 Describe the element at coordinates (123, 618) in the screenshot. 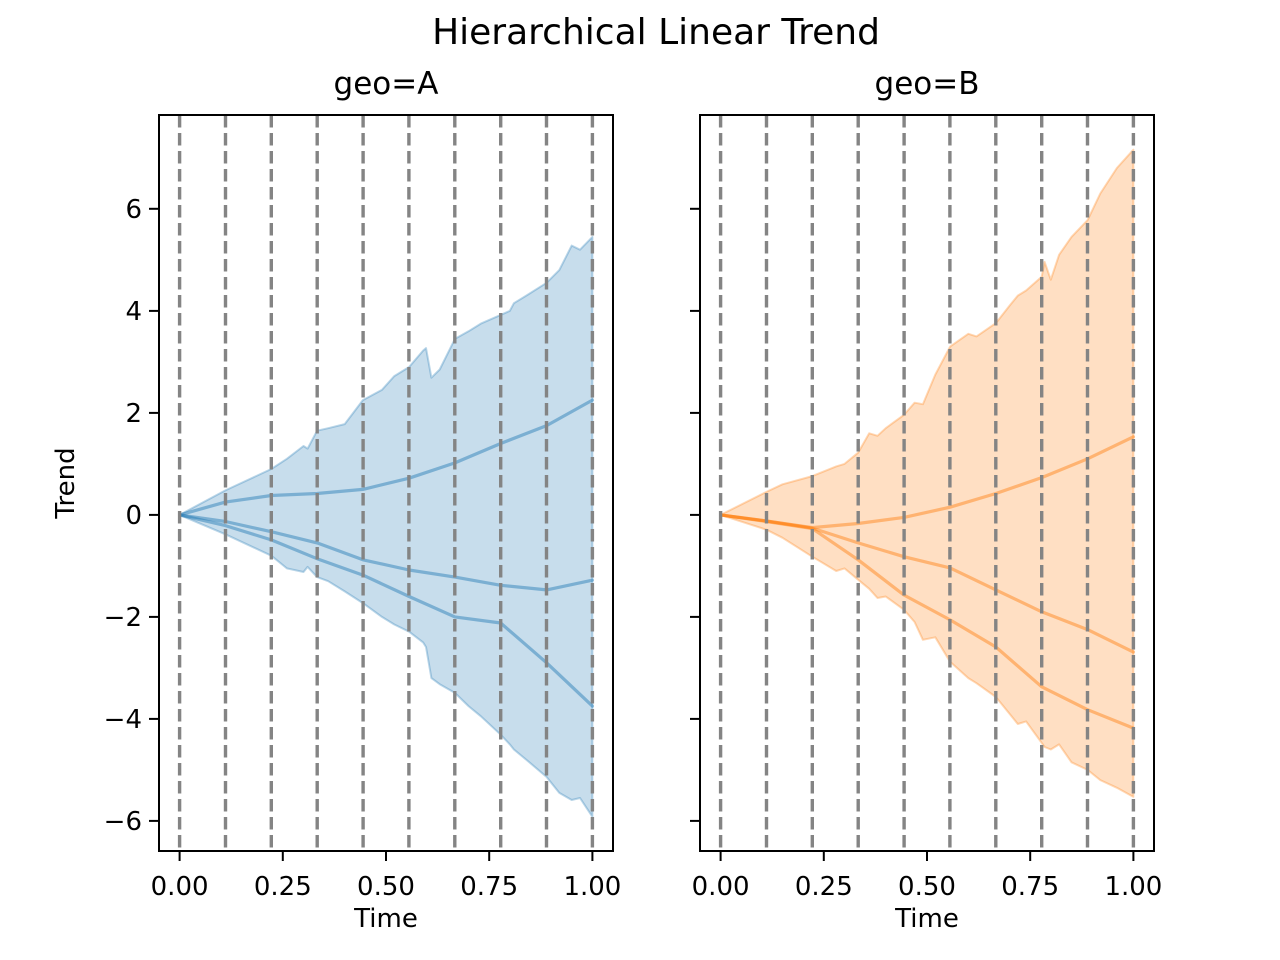

I see `y-tick-label: −2` at that location.